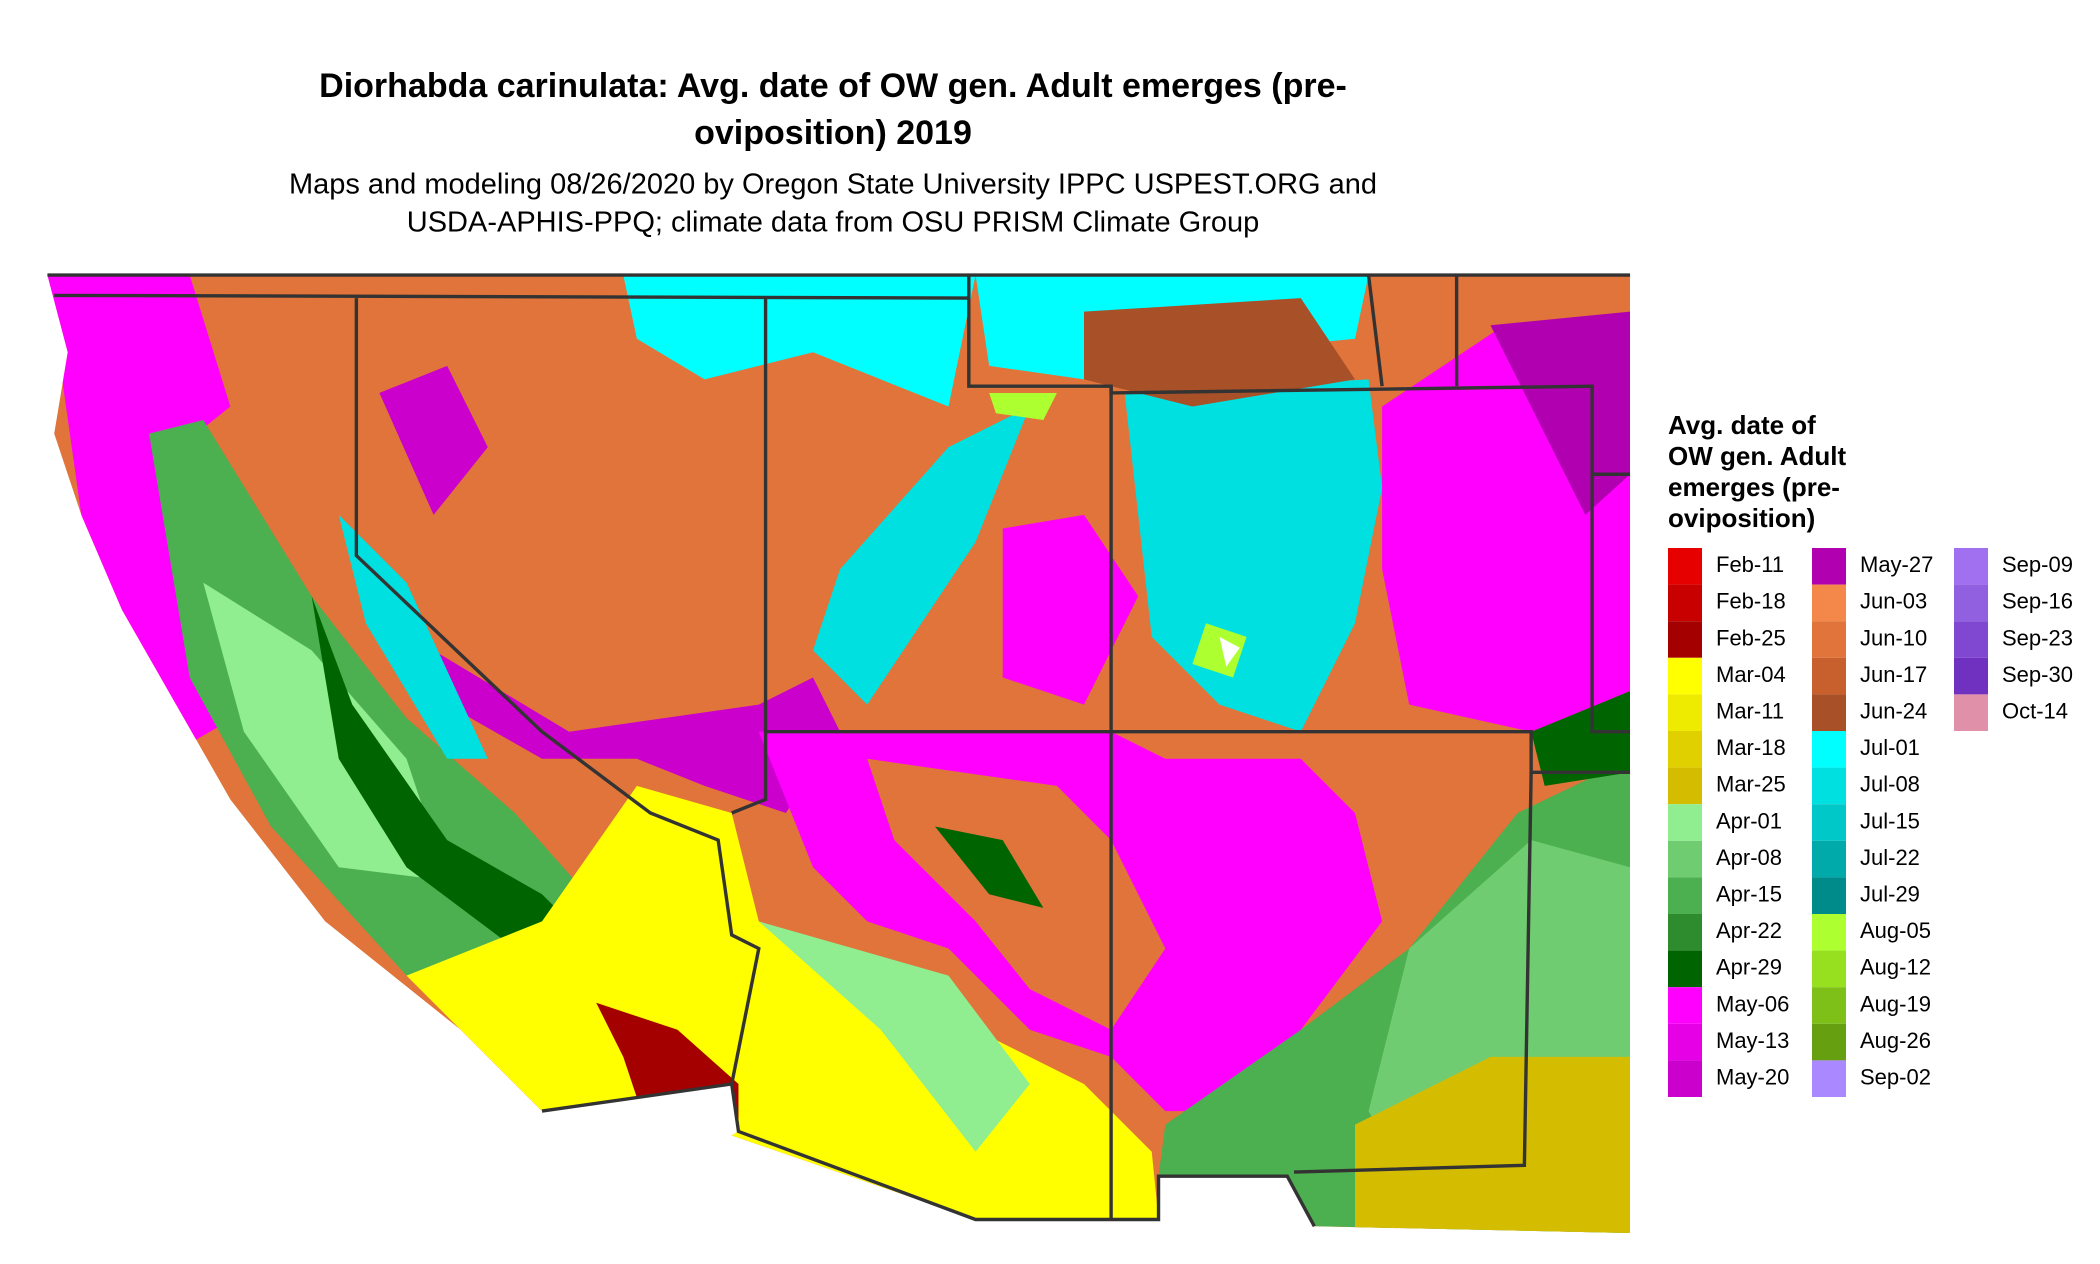 Image resolution: width=2100 pixels, height=1264 pixels. Describe the element at coordinates (1893, 637) in the screenshot. I see `legend-label: Jun-10` at that location.